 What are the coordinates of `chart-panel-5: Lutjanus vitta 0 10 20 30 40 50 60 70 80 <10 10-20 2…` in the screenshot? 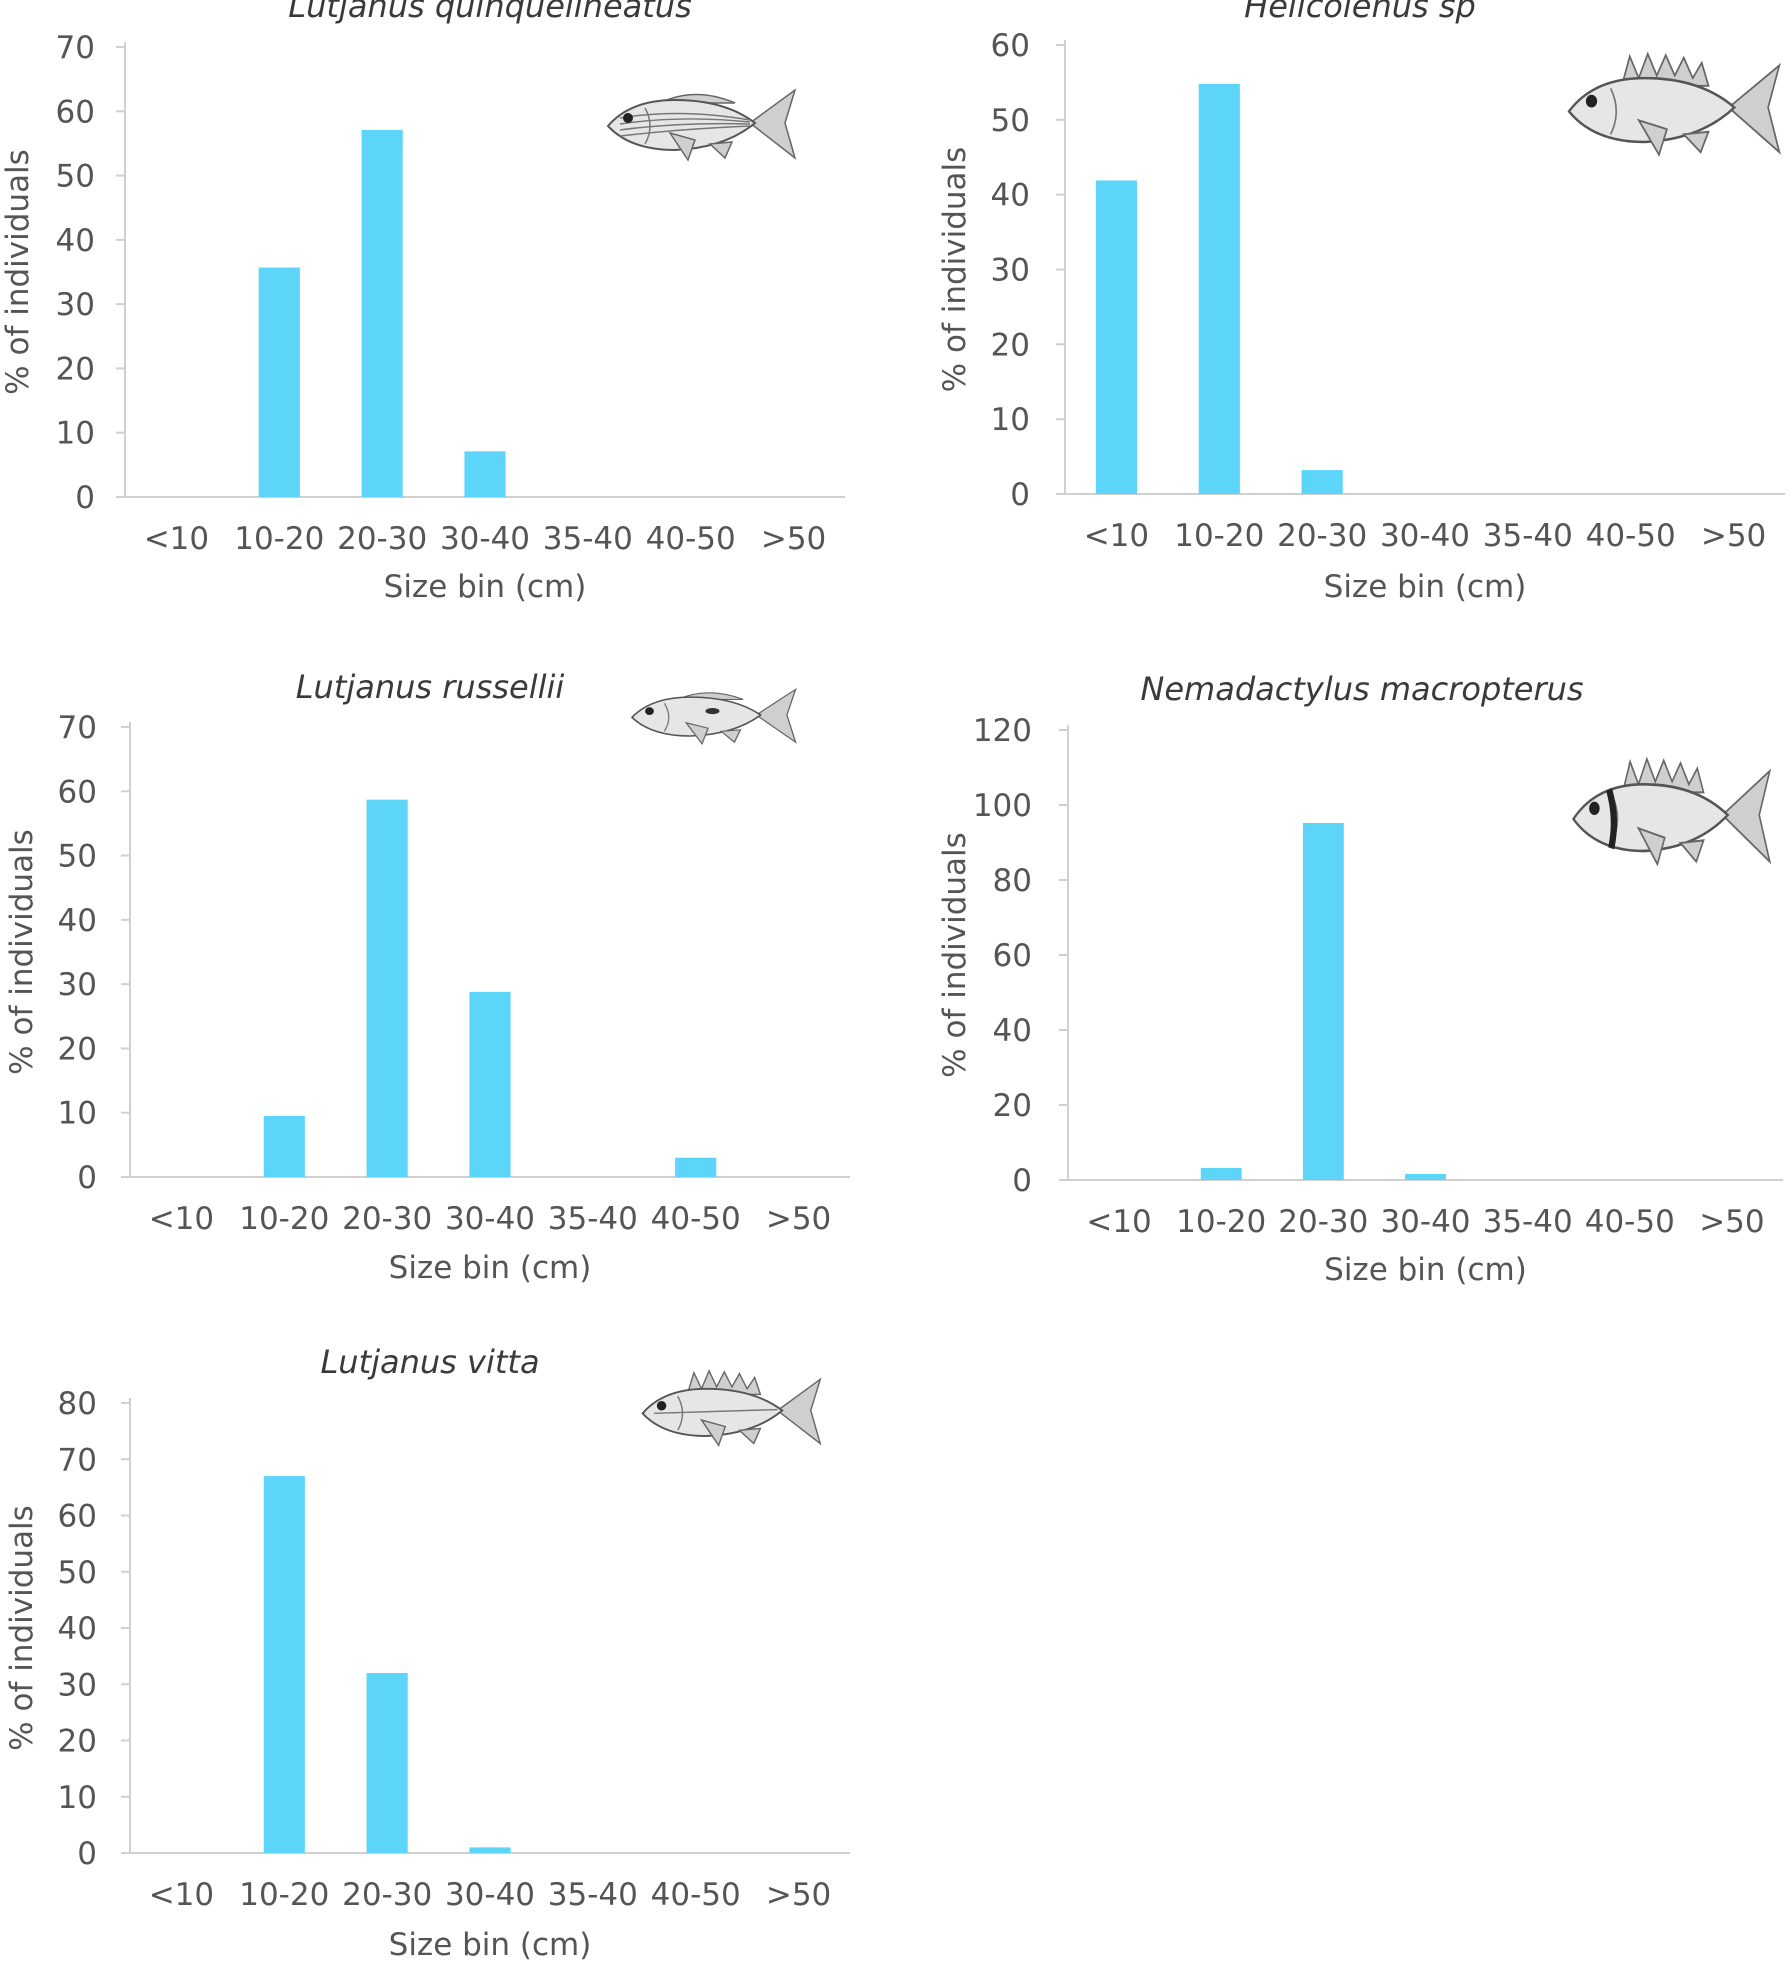 It's located at (427, 1653).